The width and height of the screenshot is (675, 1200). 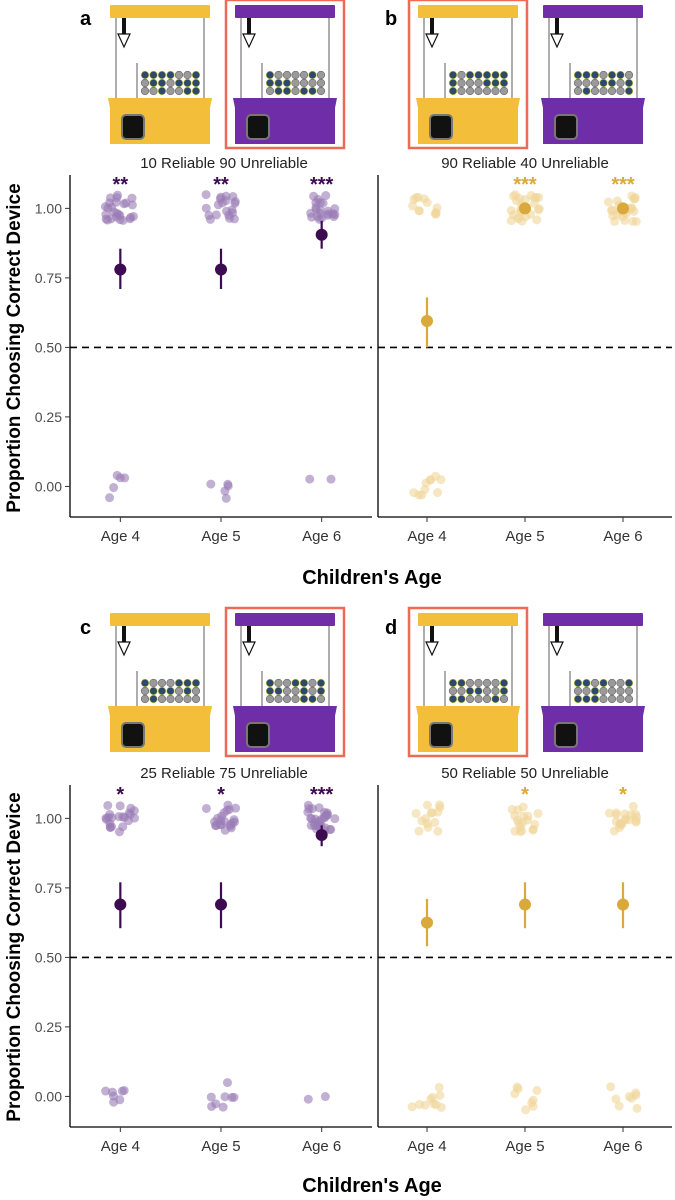 What do you see at coordinates (224, 773) in the screenshot?
I see `panel-title: 25 Reliable 75 Unreliable` at bounding box center [224, 773].